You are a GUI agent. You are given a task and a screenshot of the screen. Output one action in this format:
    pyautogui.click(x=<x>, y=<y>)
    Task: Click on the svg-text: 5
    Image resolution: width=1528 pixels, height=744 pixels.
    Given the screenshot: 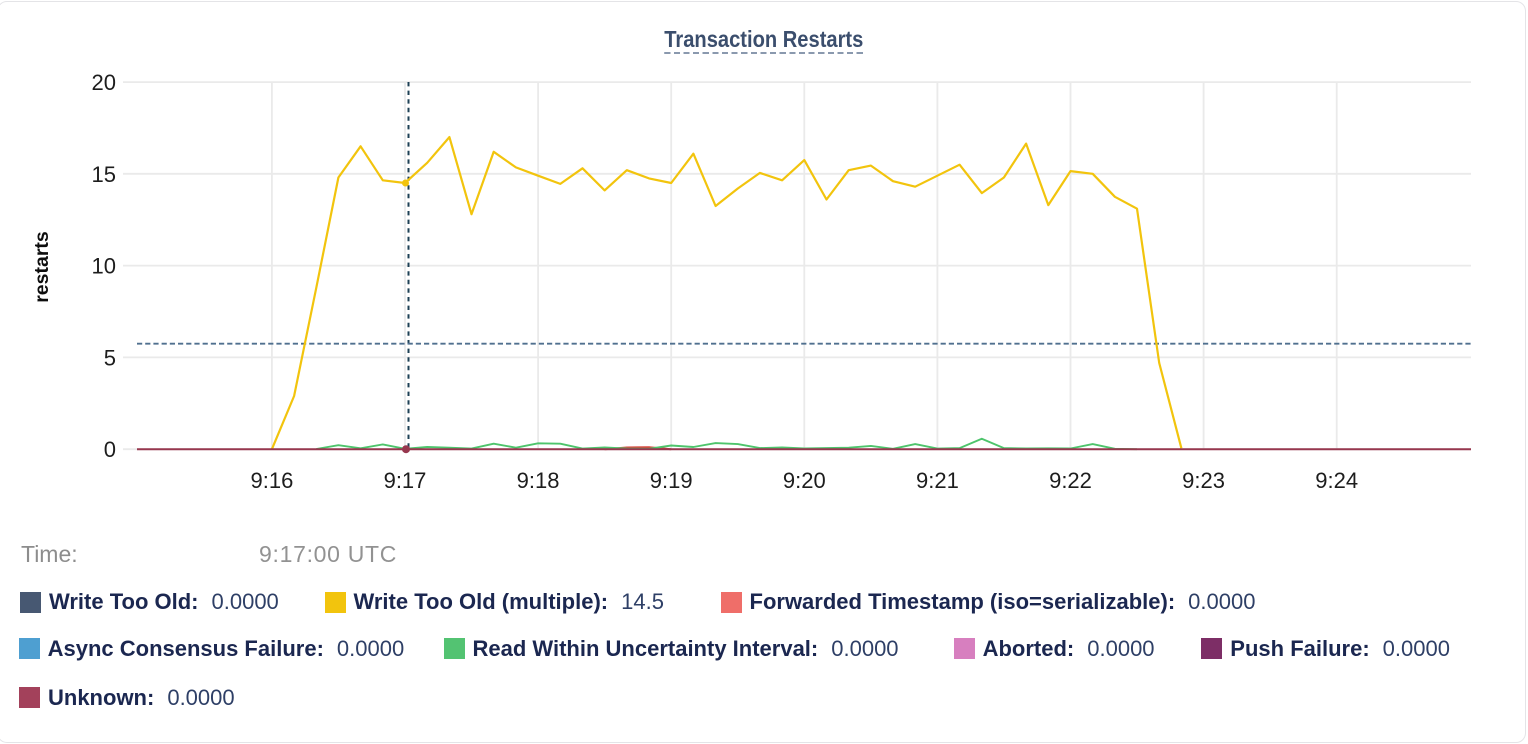 What is the action you would take?
    pyautogui.click(x=110, y=357)
    